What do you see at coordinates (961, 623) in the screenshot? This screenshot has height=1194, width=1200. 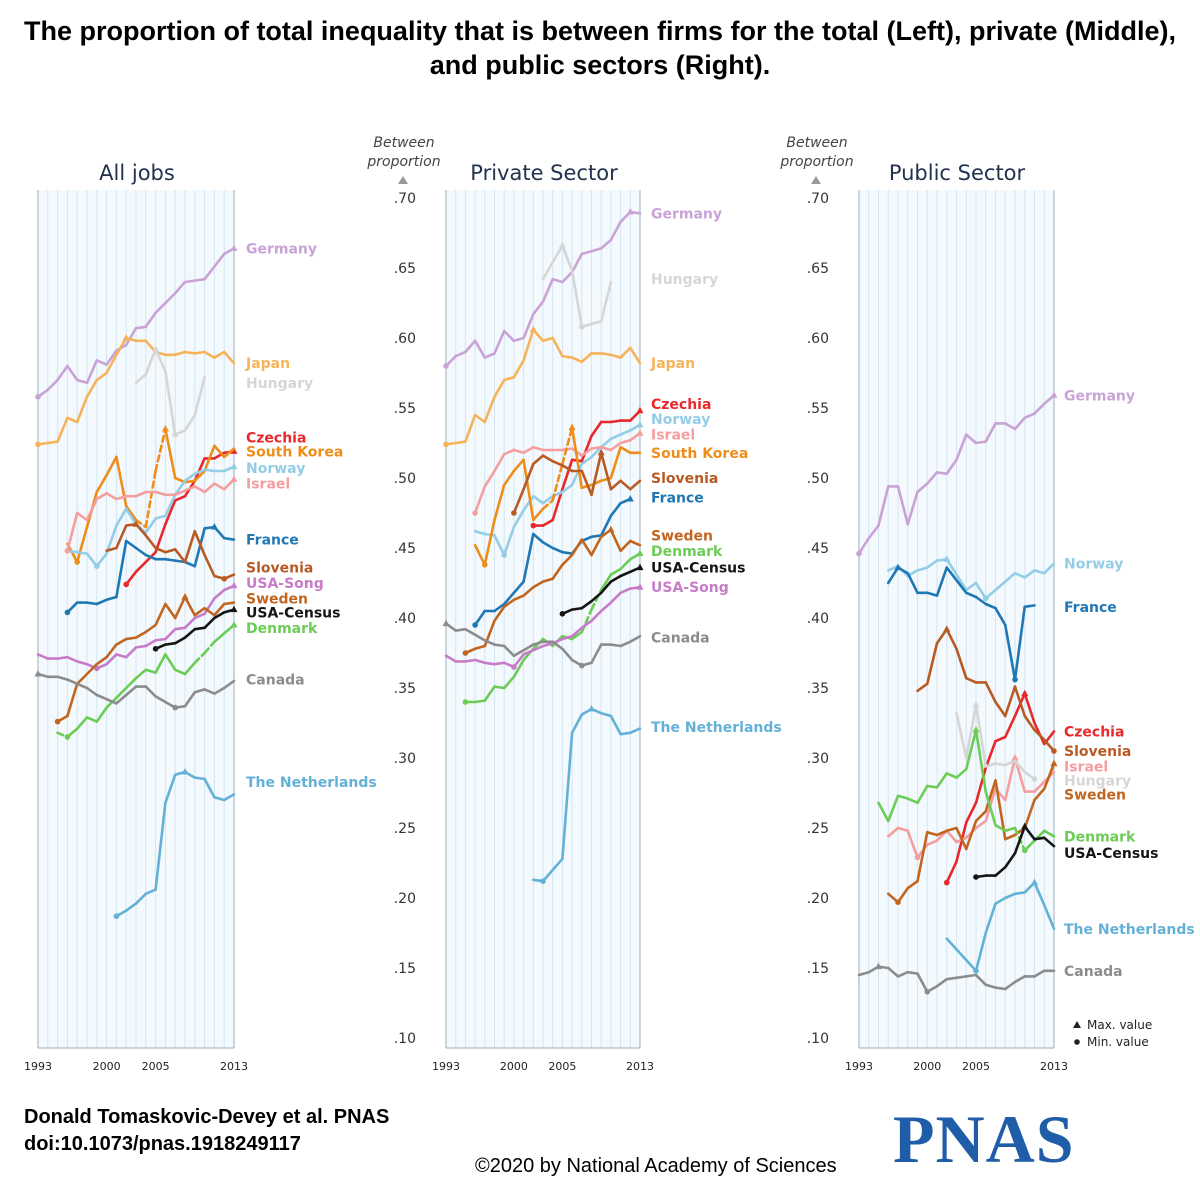 I see `series-france` at bounding box center [961, 623].